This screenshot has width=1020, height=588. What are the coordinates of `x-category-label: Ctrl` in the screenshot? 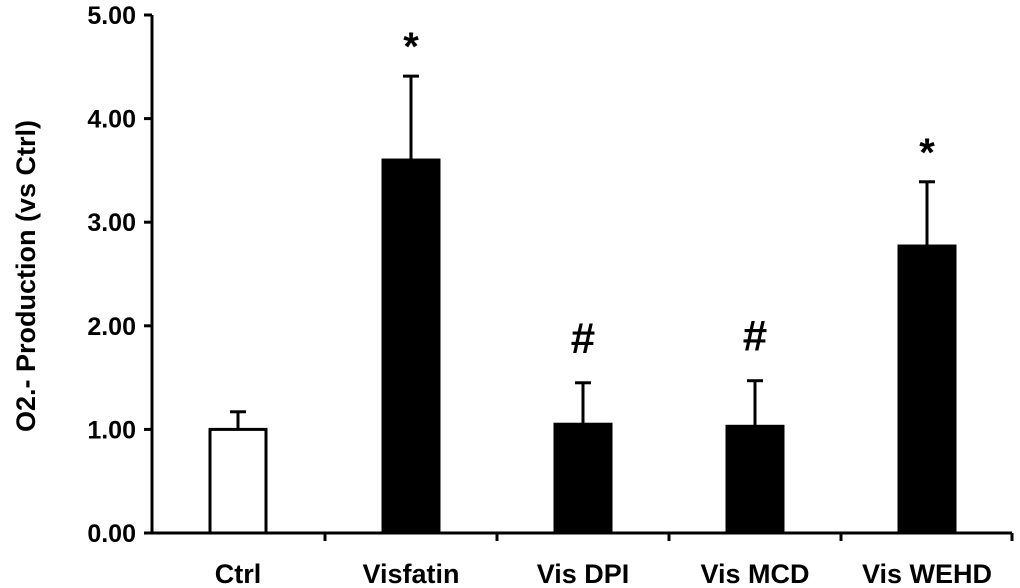 It's located at (238, 573).